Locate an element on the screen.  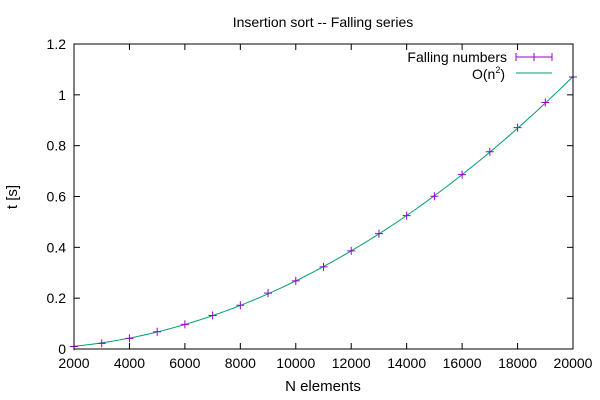
x-tick-label-4: 10000 is located at coordinates (295, 363).